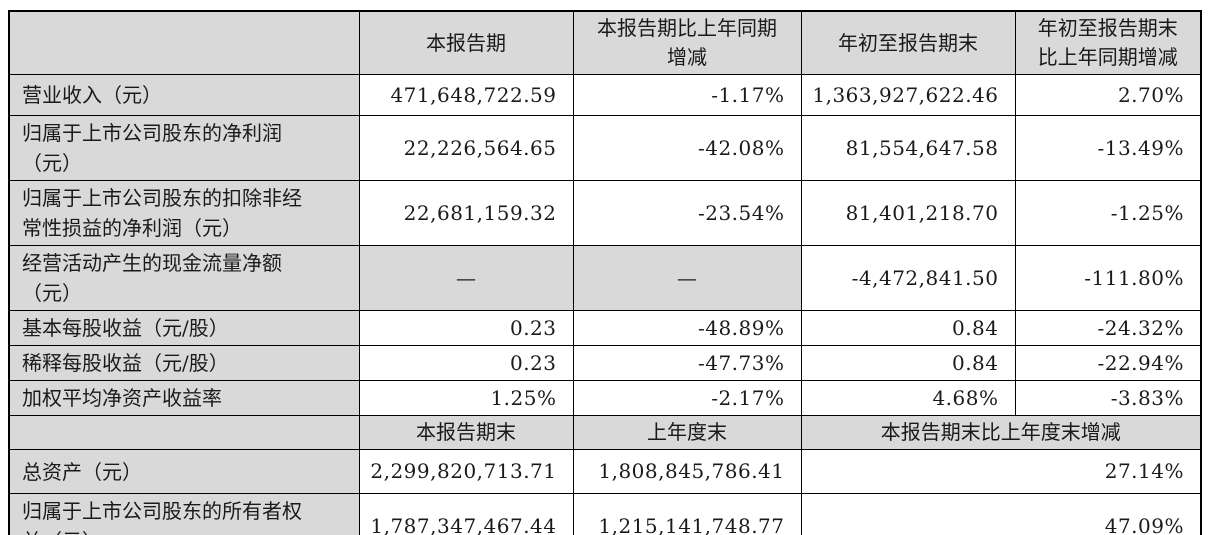 The width and height of the screenshot is (1215, 535). Describe the element at coordinates (184, 432) in the screenshot. I see `header2-blank-cell` at that location.